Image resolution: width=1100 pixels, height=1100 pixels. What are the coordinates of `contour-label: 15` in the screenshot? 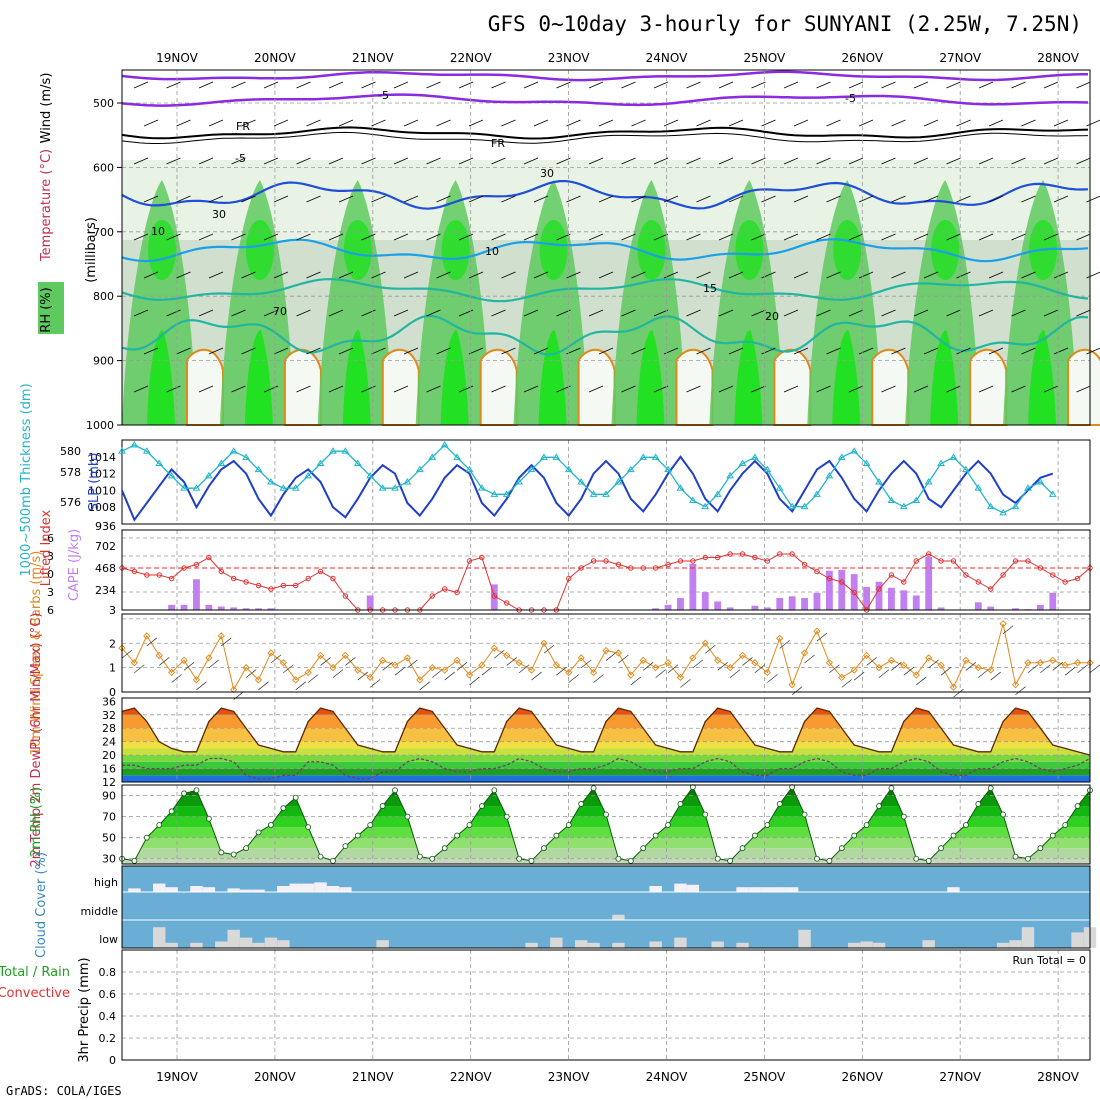 It's located at (710, 288).